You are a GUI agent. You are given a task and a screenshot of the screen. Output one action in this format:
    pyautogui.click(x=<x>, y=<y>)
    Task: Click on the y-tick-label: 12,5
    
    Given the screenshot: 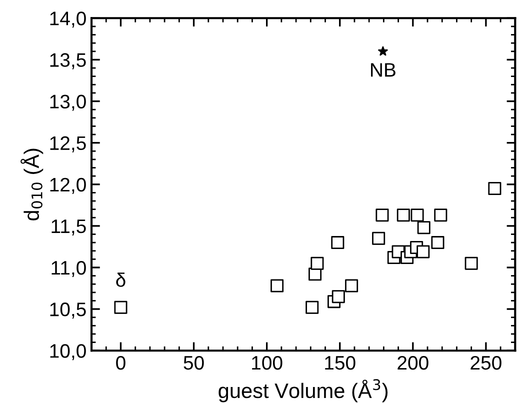 What is the action you would take?
    pyautogui.click(x=68, y=144)
    